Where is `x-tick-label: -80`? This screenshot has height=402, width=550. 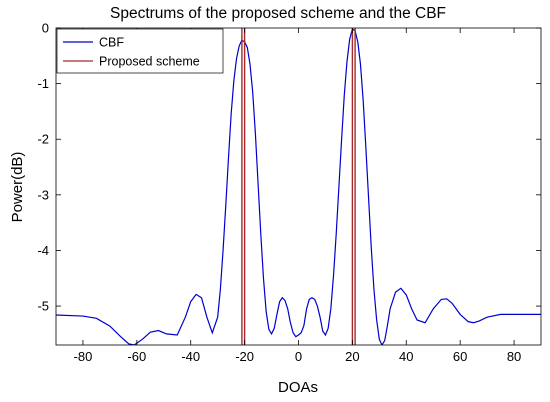 x-tick-label: -80 is located at coordinates (83, 356).